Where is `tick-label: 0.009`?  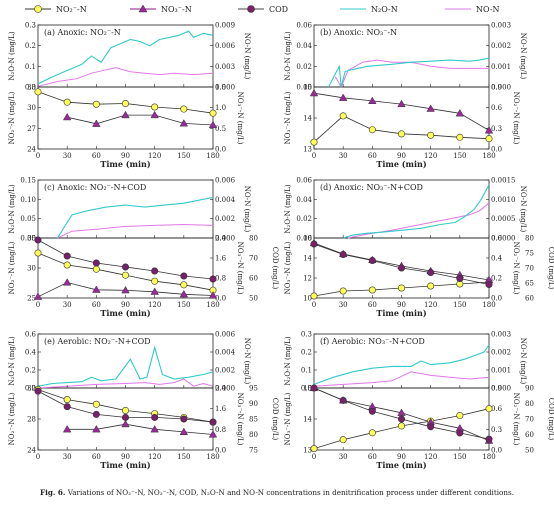 tick-label: 0.009 is located at coordinates (225, 26).